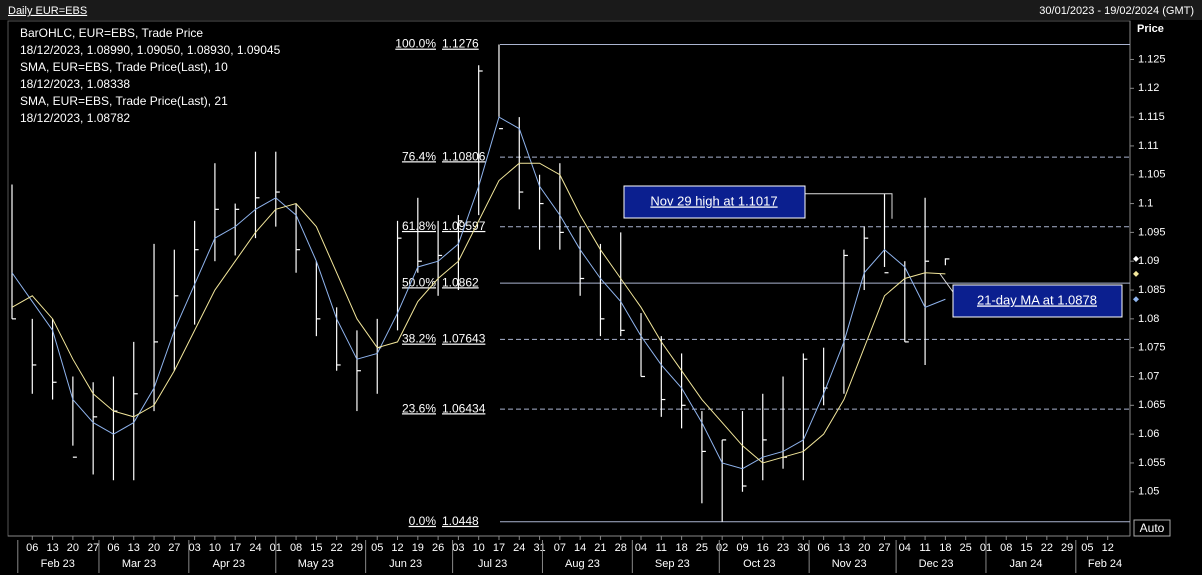  Describe the element at coordinates (1151, 117) in the screenshot. I see `y-tick-label: 1.115` at that location.